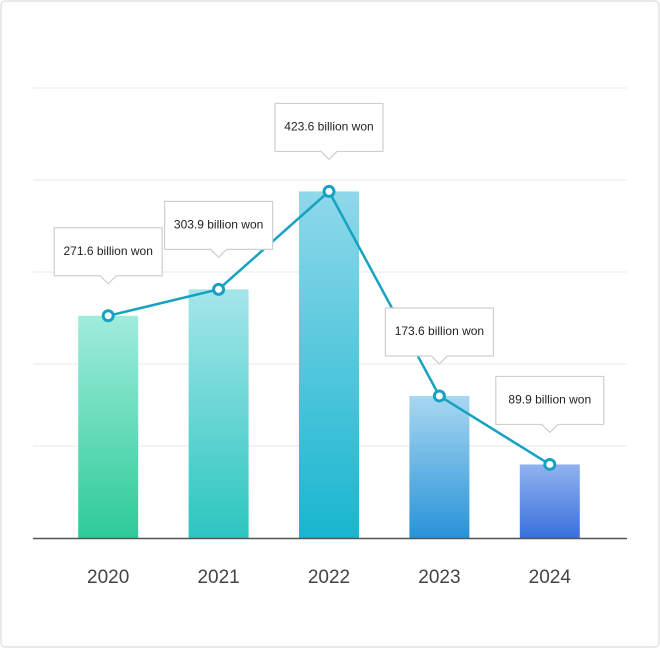 The height and width of the screenshot is (648, 660). I want to click on data-label: 173.6 billion won, so click(439, 331).